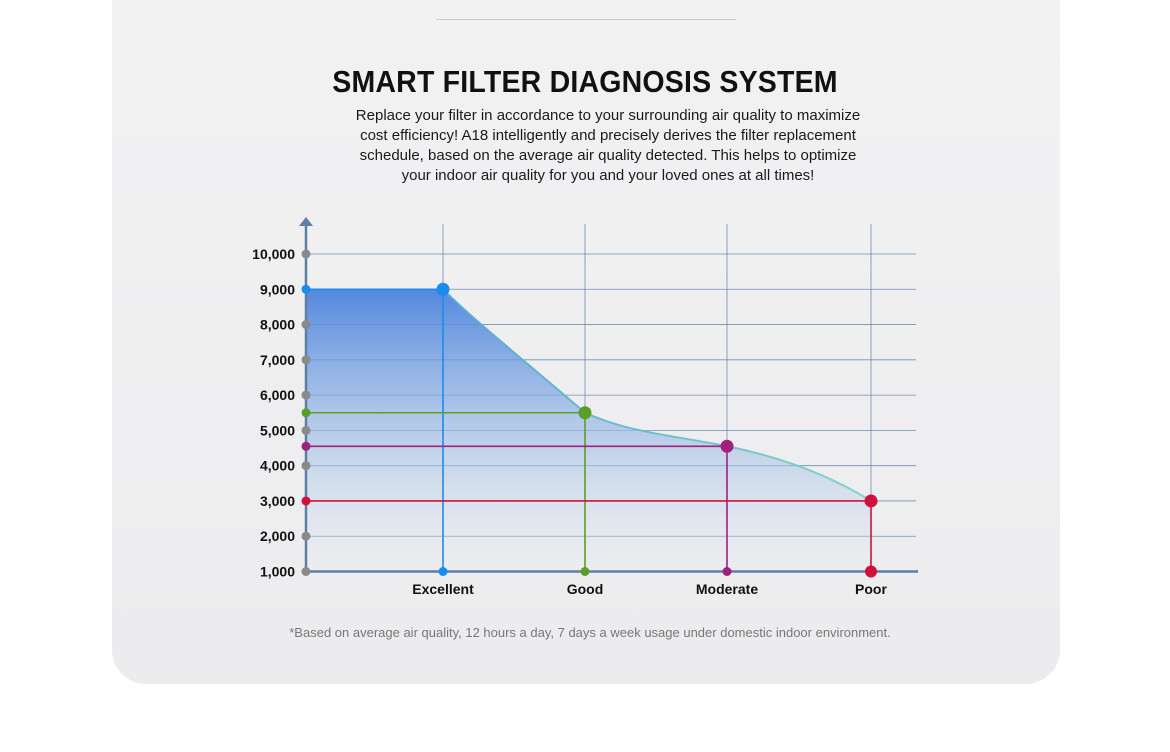 The width and height of the screenshot is (1170, 752). Describe the element at coordinates (871, 571) in the screenshot. I see `x-axis-dot-poor` at that location.